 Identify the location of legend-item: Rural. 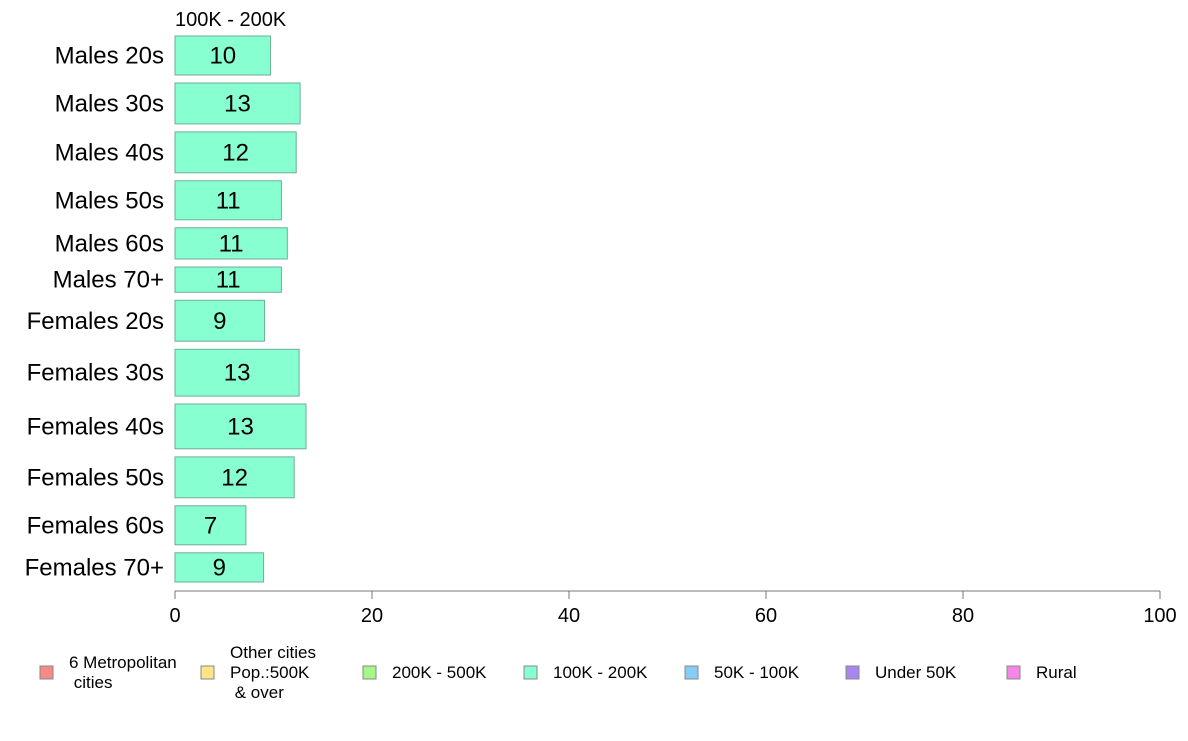
(1041, 672).